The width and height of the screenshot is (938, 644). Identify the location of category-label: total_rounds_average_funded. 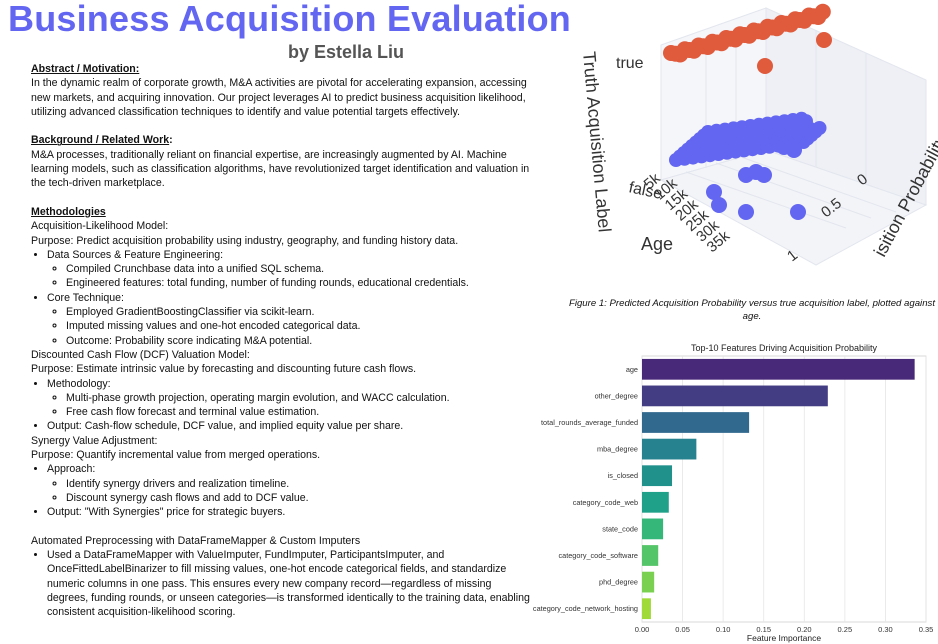
(589, 422).